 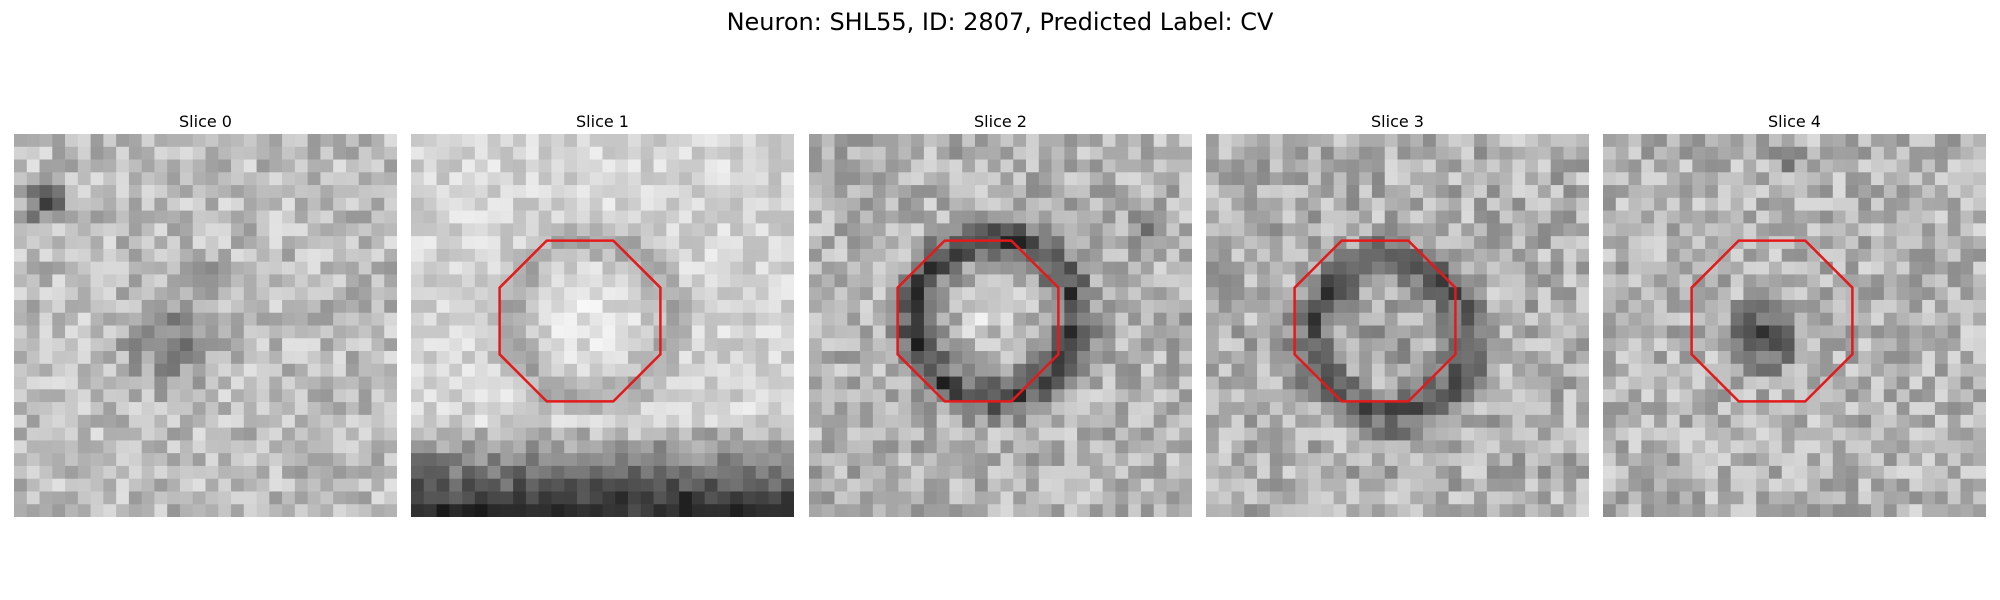 What do you see at coordinates (602, 121) in the screenshot?
I see `slice-title: Slice 1` at bounding box center [602, 121].